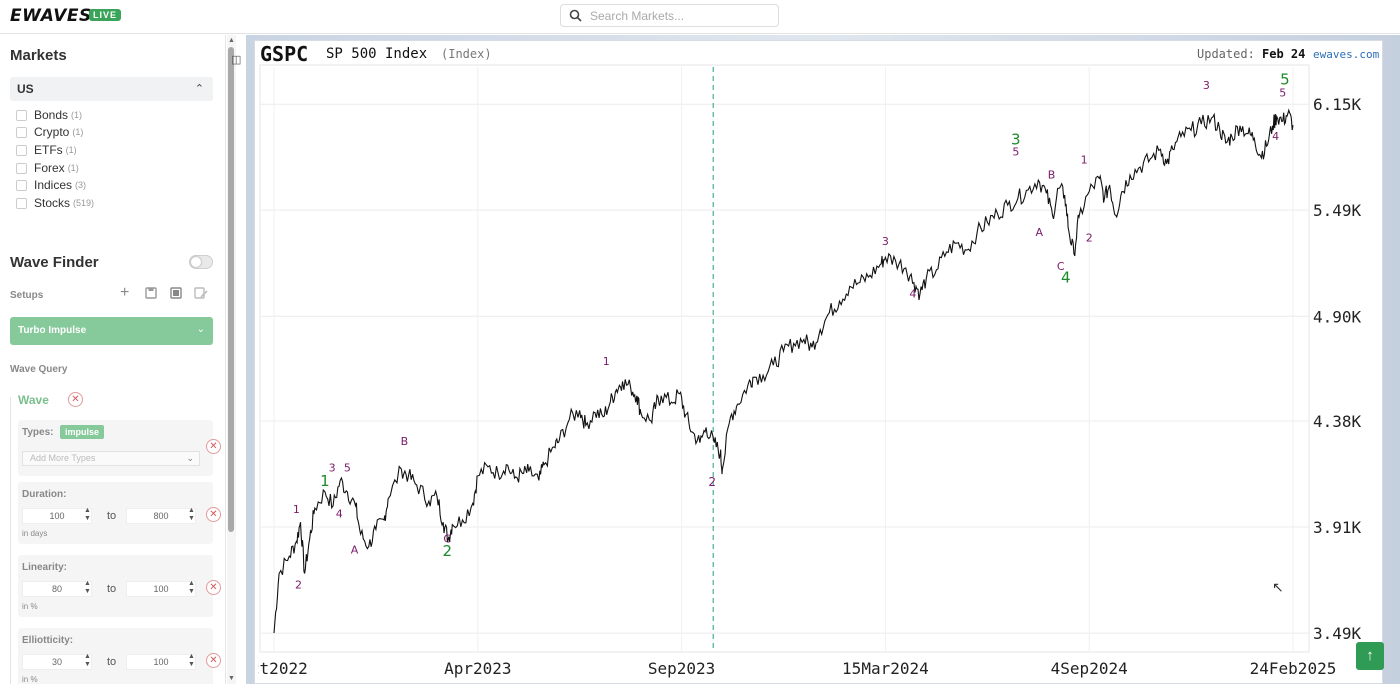  Describe the element at coordinates (231, 40) in the screenshot. I see `scroll-up-icon: ▲` at that location.